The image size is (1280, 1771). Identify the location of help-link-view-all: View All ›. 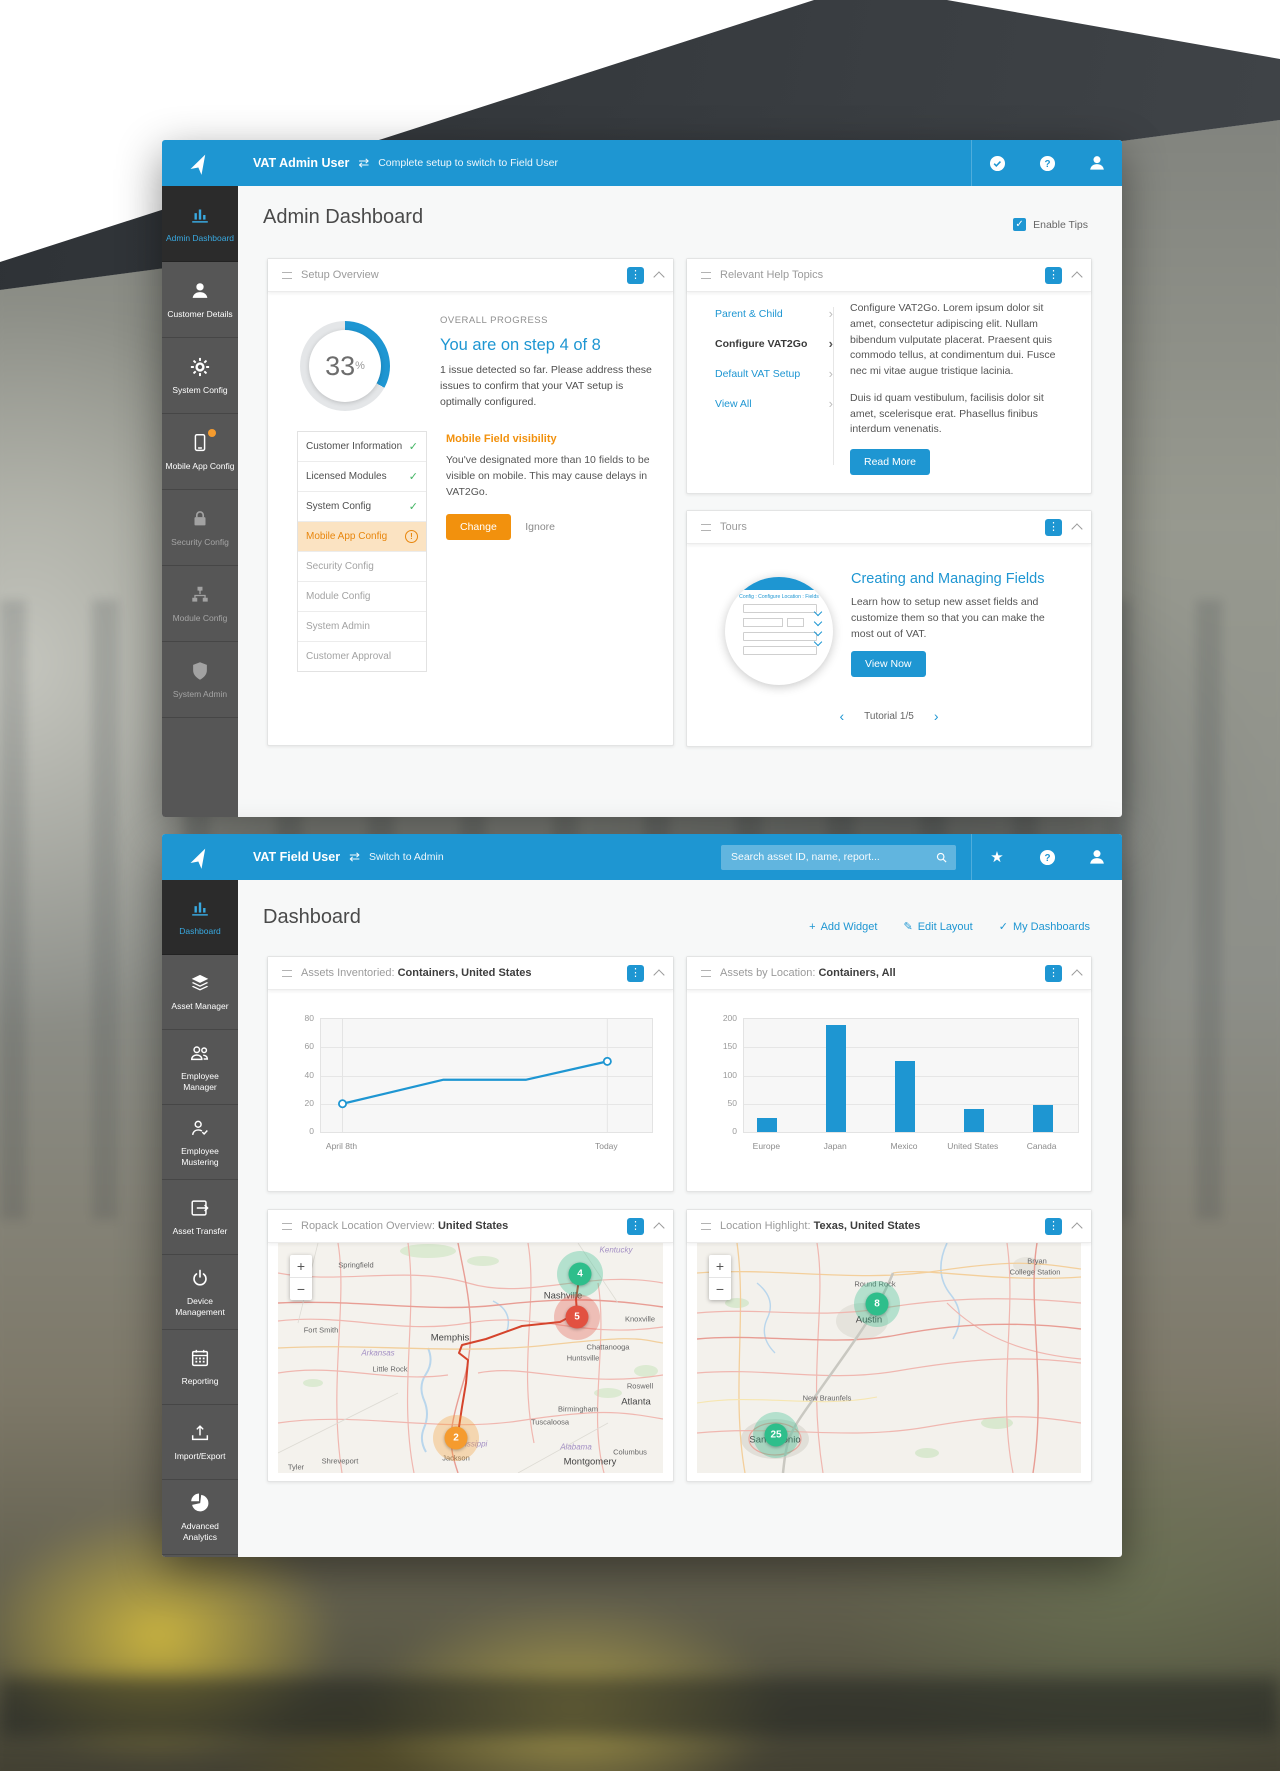
(774, 403).